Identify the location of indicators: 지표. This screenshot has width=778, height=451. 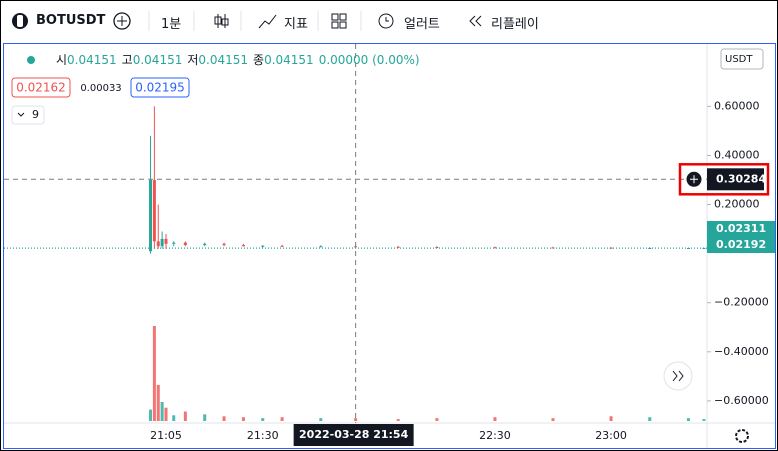
(296, 24).